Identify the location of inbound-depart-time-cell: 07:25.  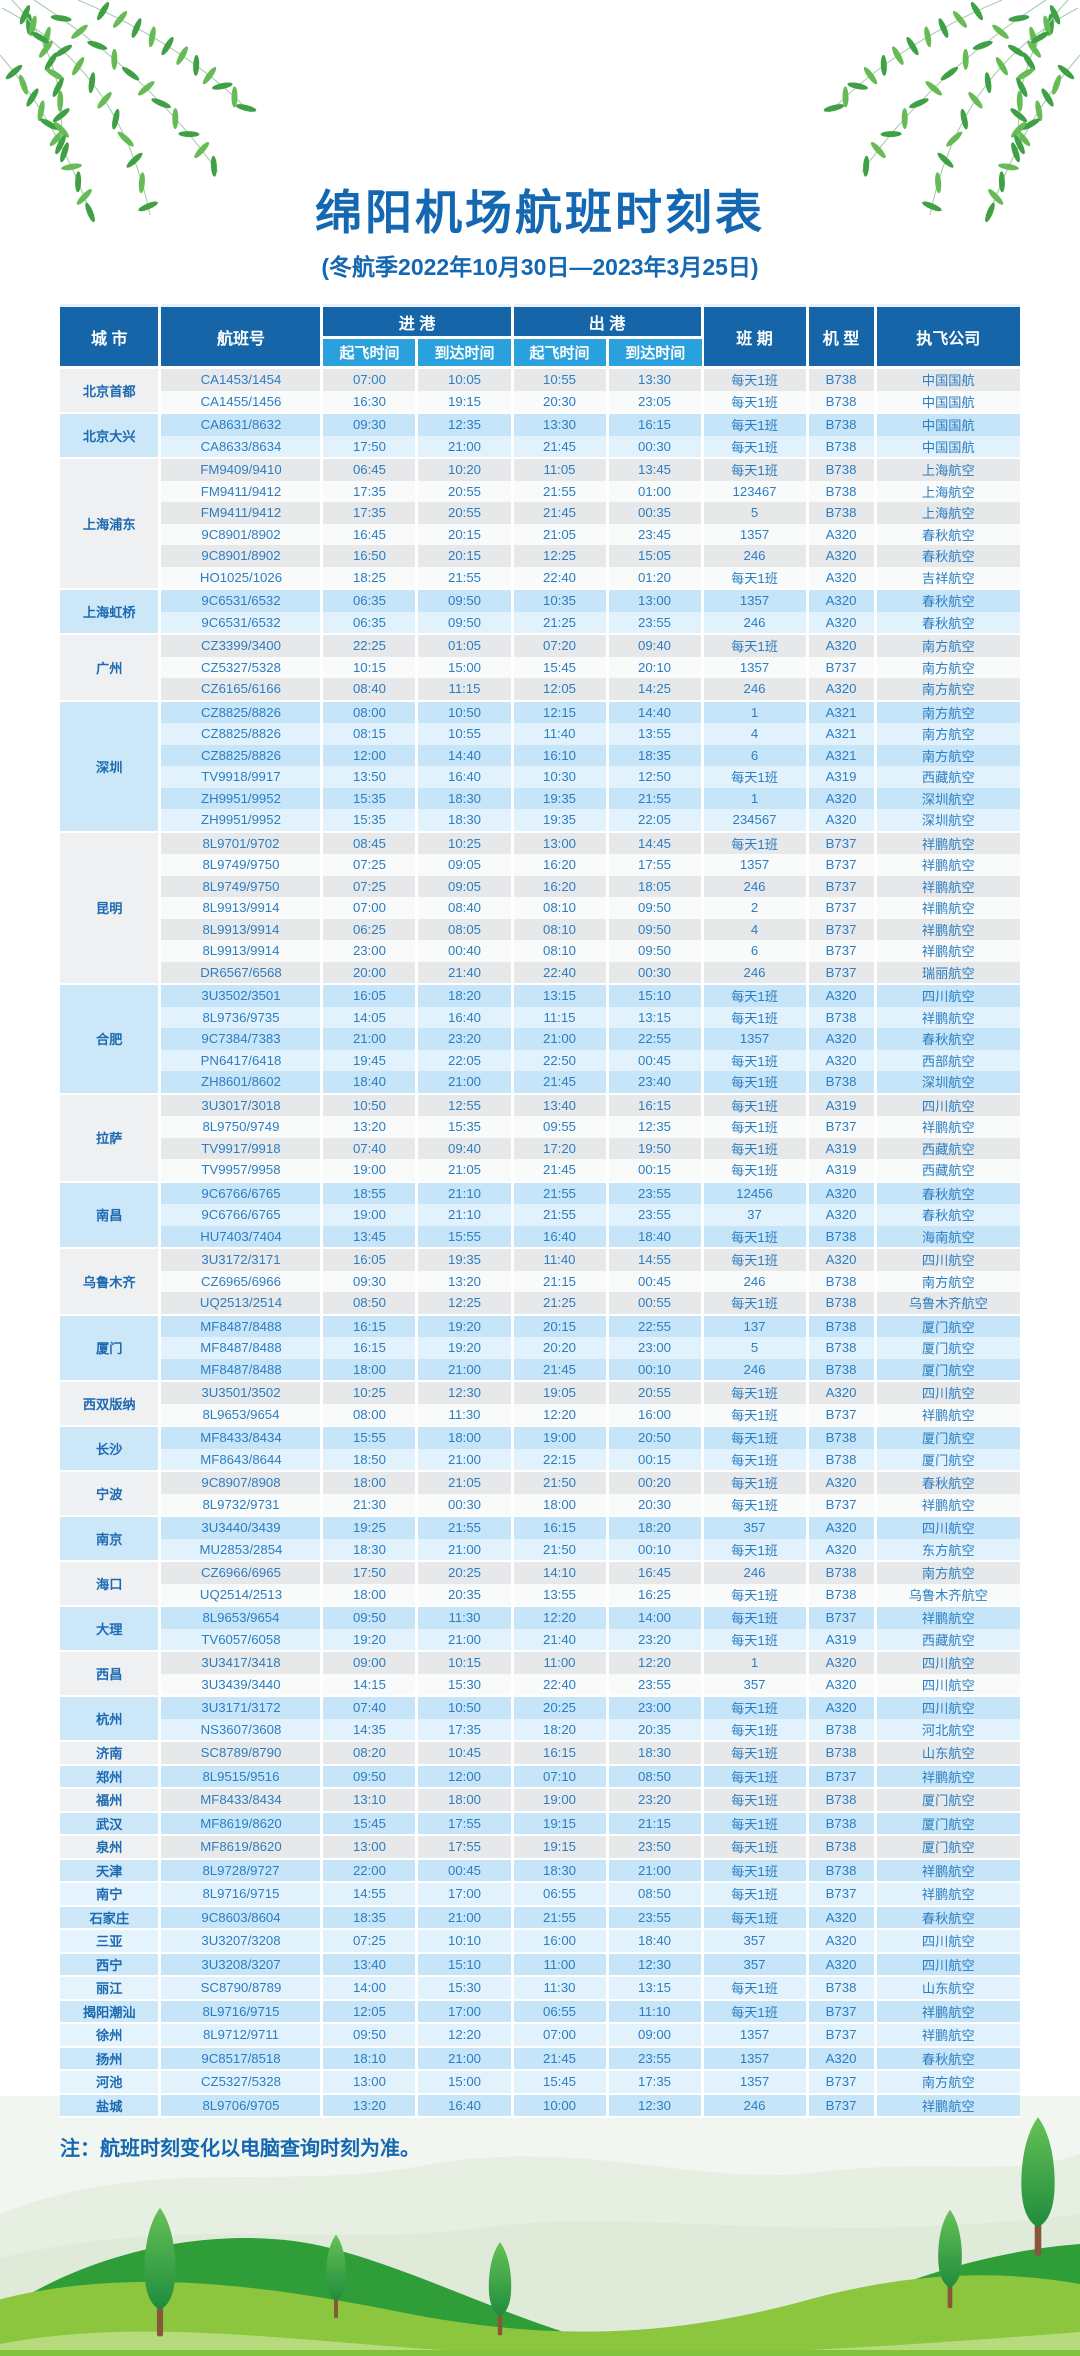
(370, 865).